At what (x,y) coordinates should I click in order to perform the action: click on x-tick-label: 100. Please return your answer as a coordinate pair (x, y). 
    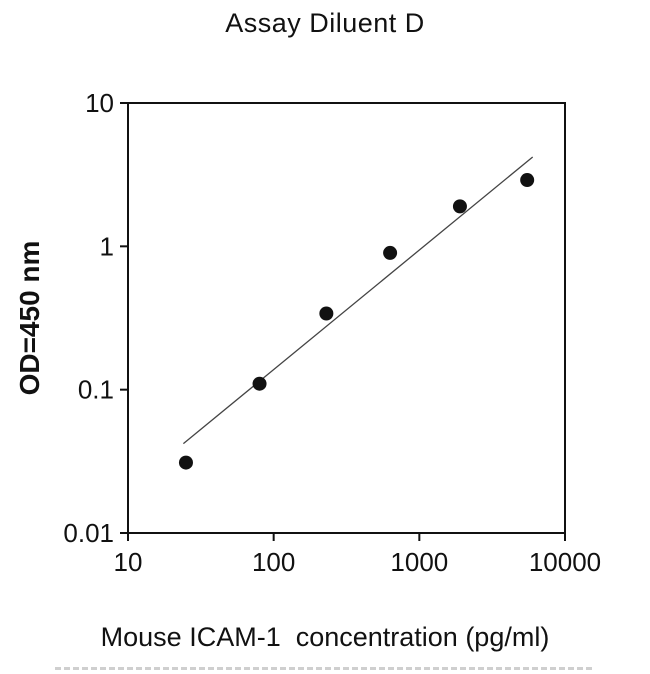
    Looking at the image, I should click on (273, 562).